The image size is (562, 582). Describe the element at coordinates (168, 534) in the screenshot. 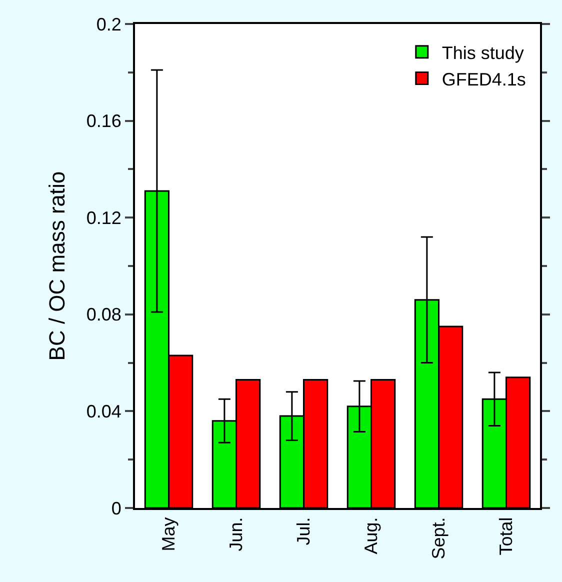

I see `x-tick-label: May` at that location.